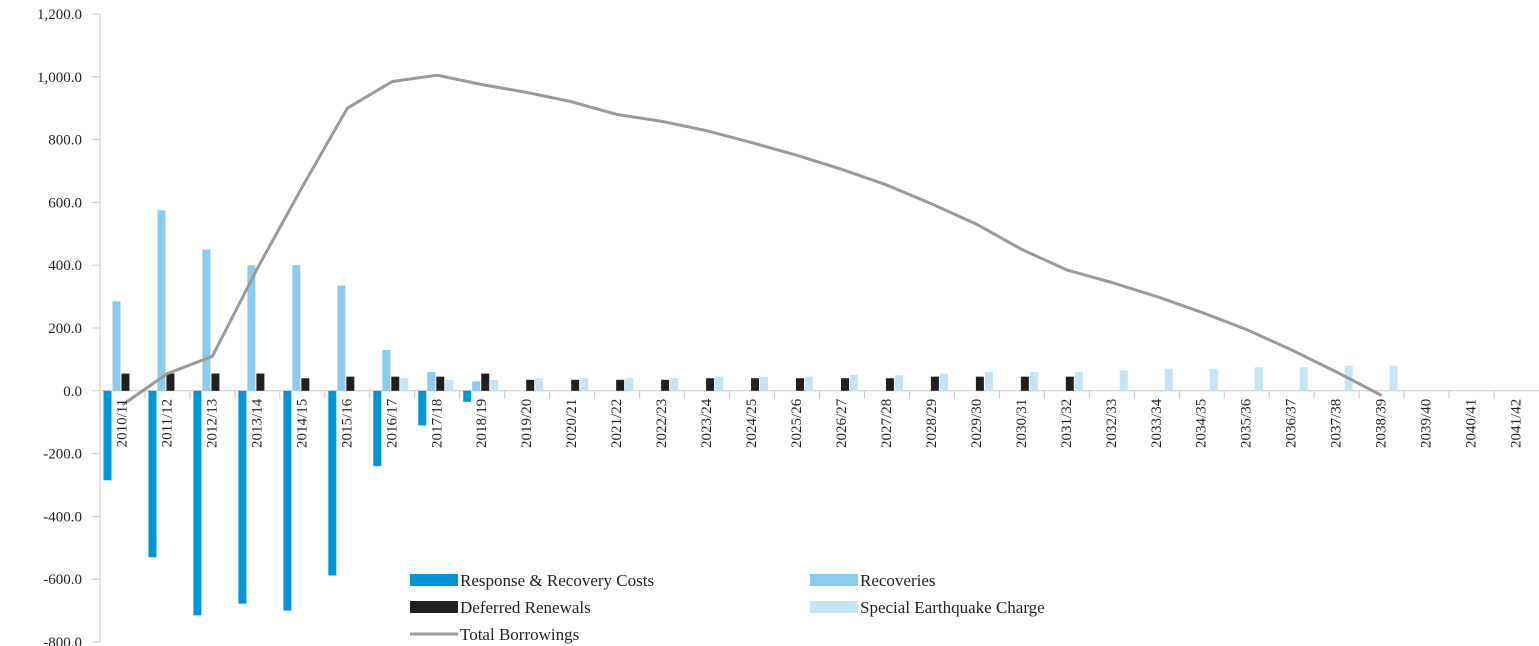 This screenshot has height=646, width=1539. I want to click on x-tick-label: 2014/15, so click(302, 423).